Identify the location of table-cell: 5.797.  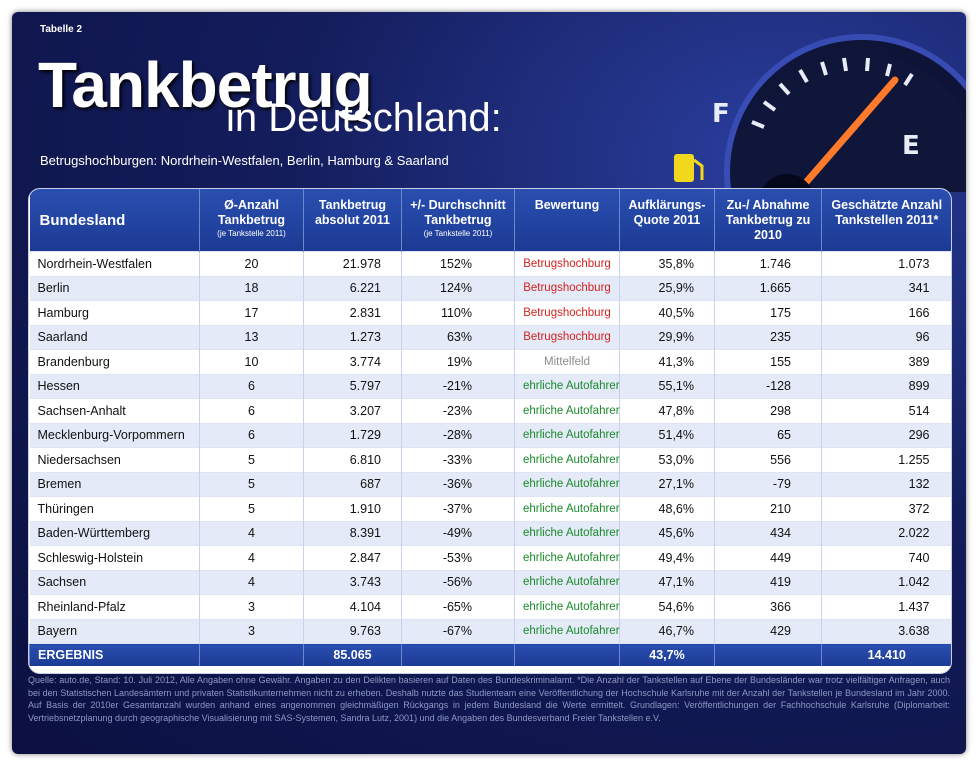
(352, 386).